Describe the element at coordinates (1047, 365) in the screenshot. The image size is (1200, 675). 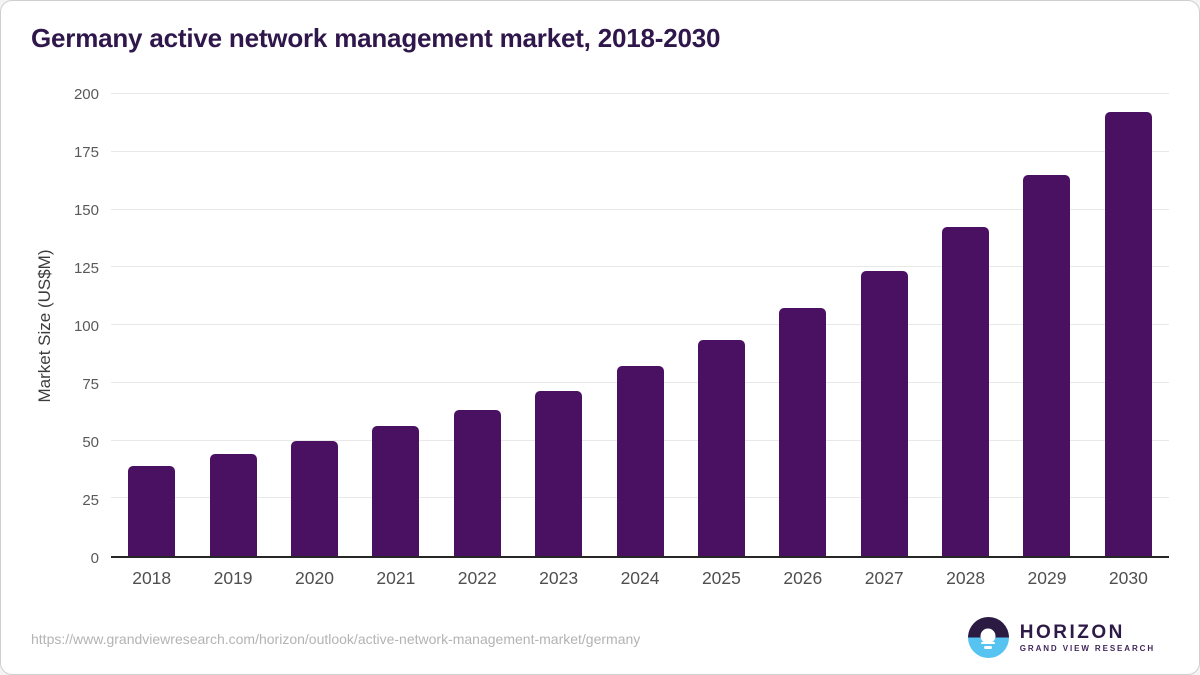
I see `bar-2029` at that location.